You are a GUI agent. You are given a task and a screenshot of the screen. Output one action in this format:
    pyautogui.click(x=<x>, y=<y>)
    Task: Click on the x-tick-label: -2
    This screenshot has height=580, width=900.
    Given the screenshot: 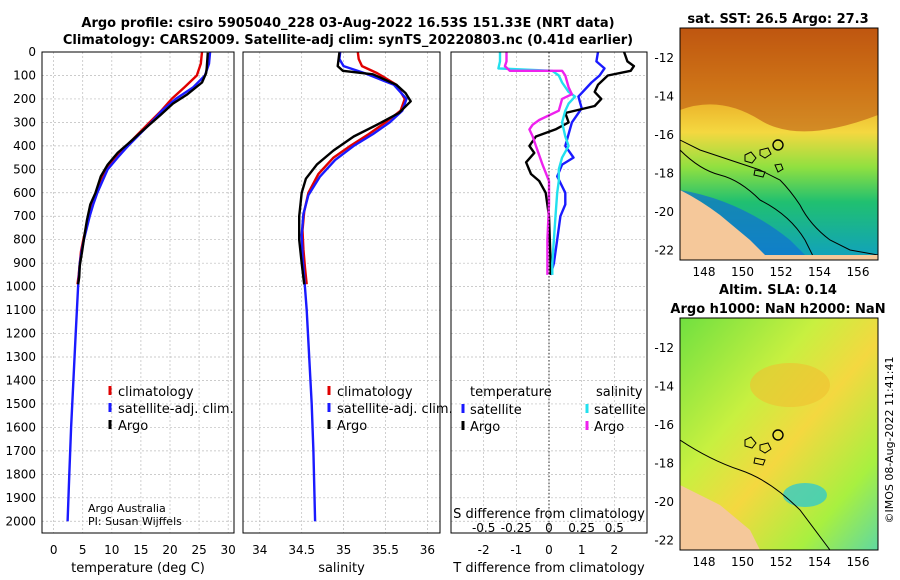 What is the action you would take?
    pyautogui.click(x=484, y=550)
    